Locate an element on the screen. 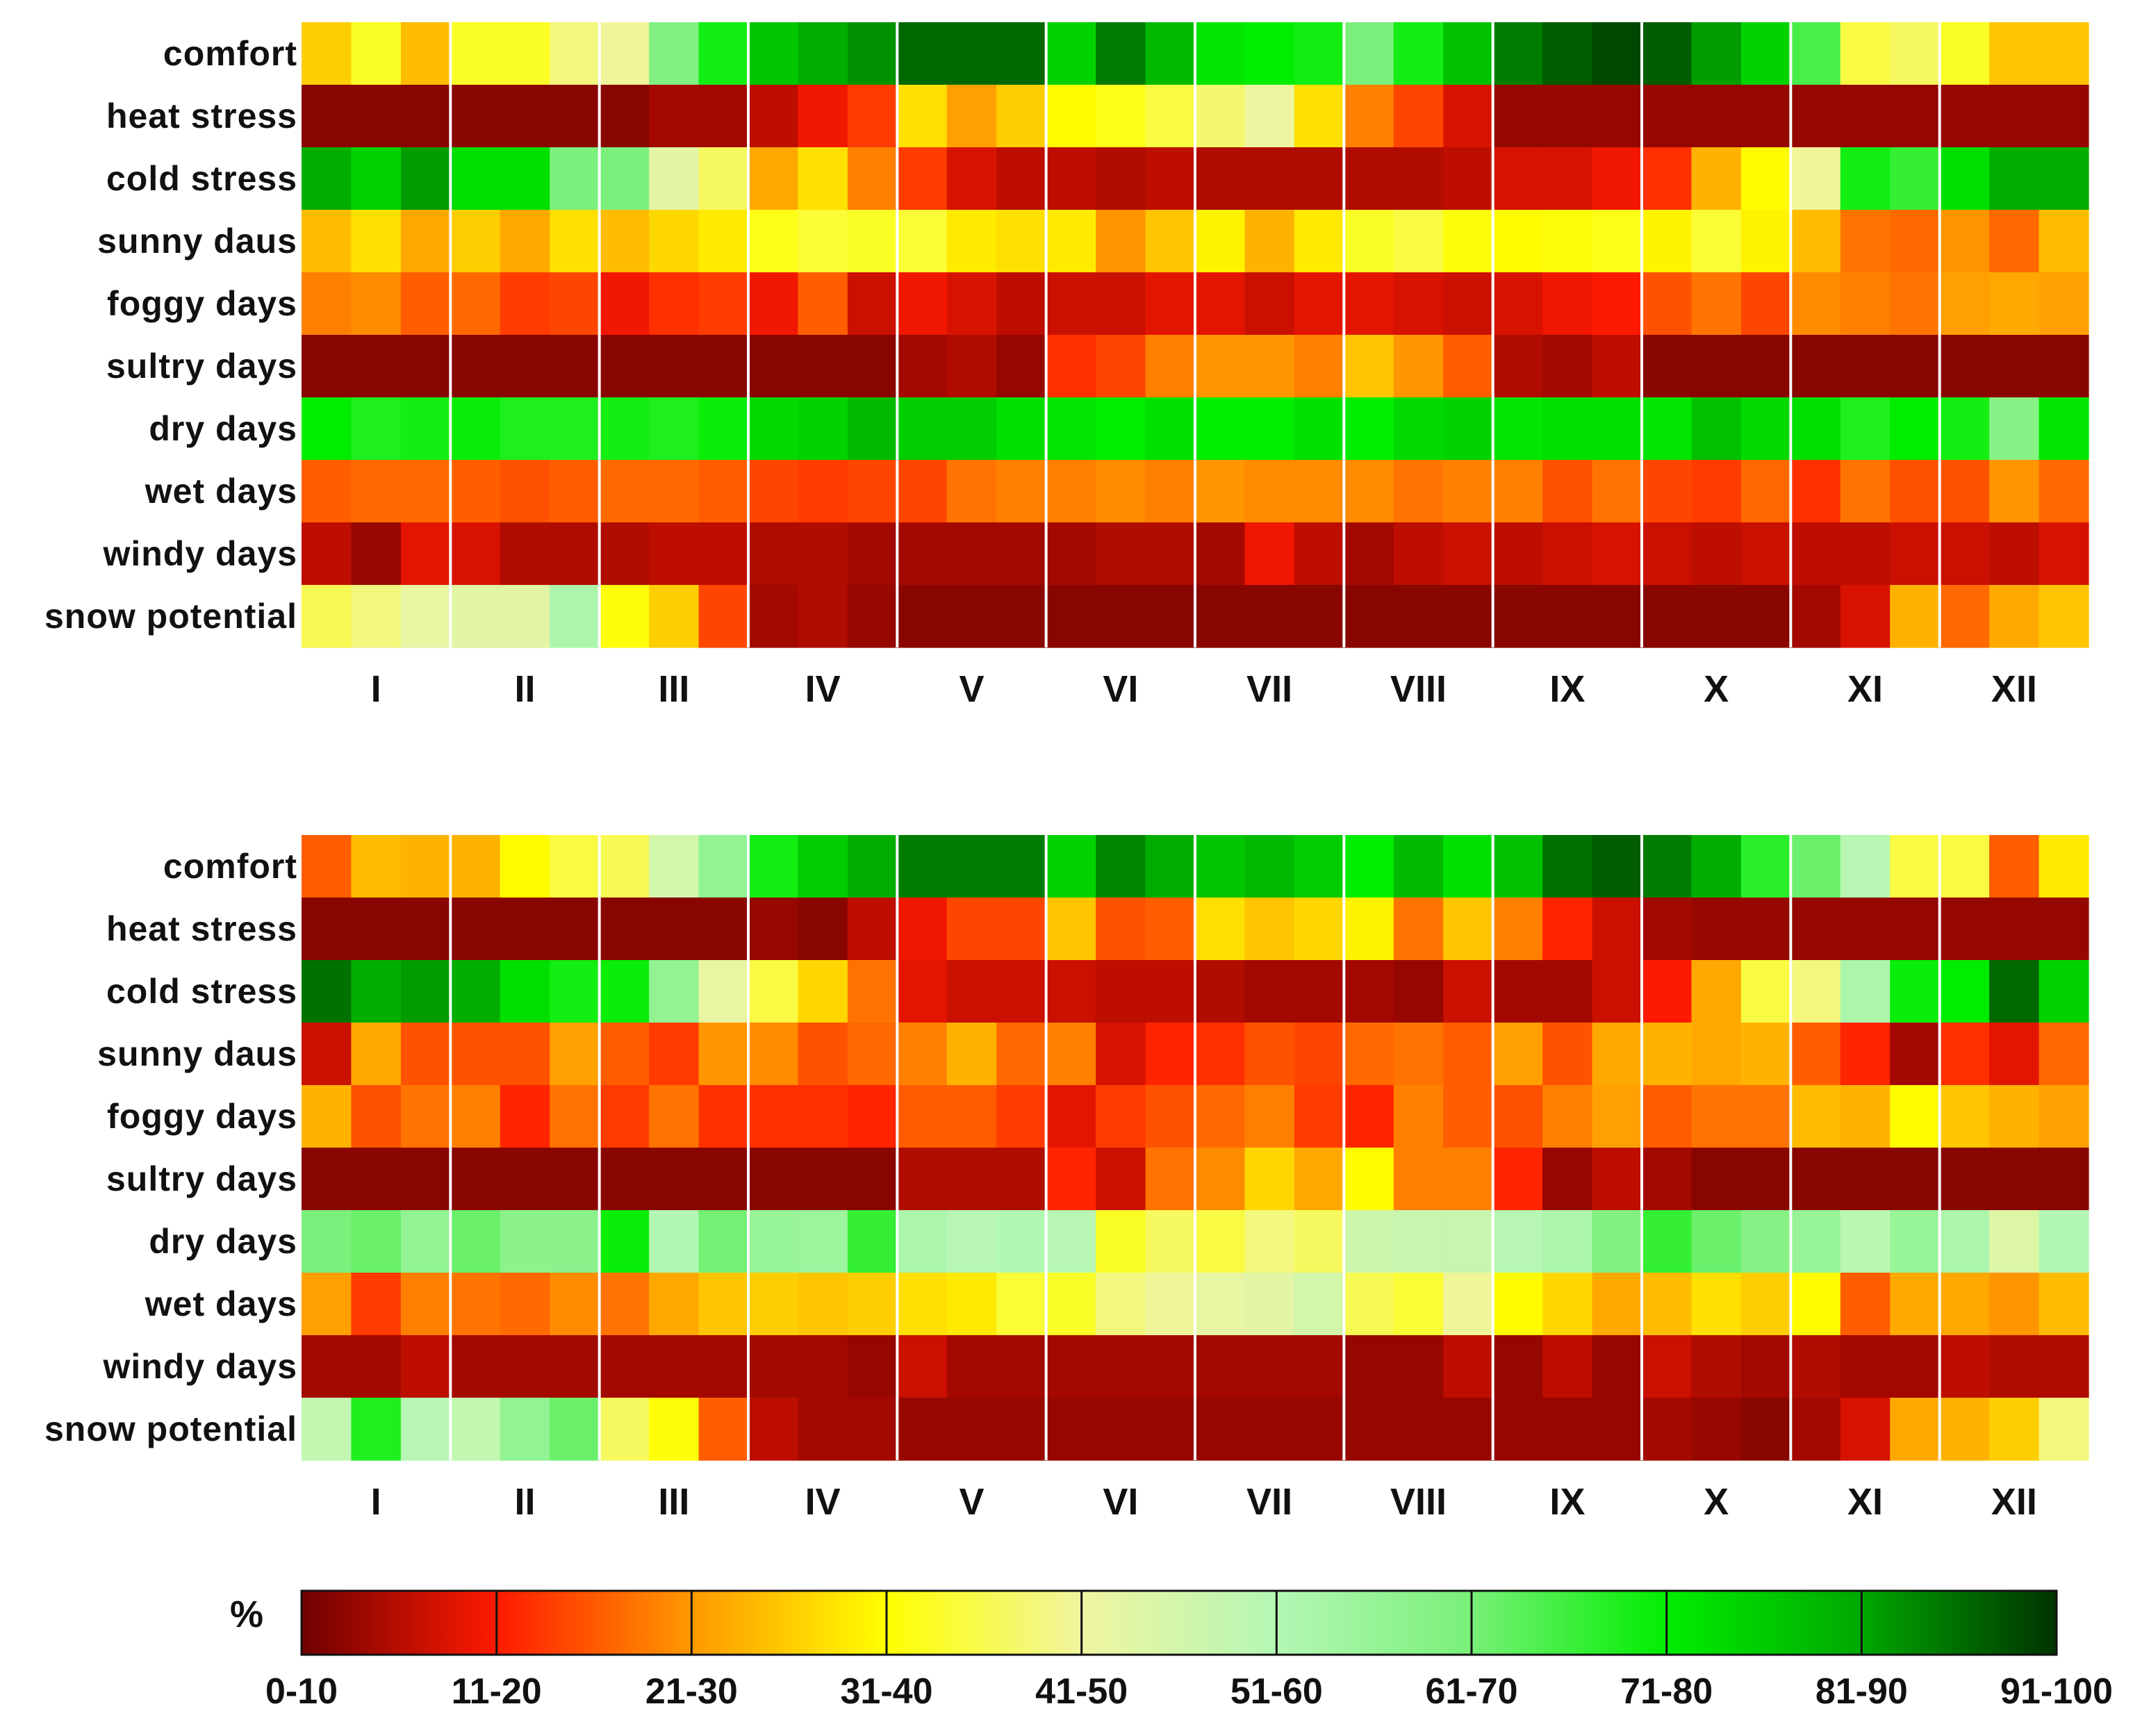 This screenshot has height=1736, width=2133. month-label-bottom-XI: XI is located at coordinates (1865, 1502).